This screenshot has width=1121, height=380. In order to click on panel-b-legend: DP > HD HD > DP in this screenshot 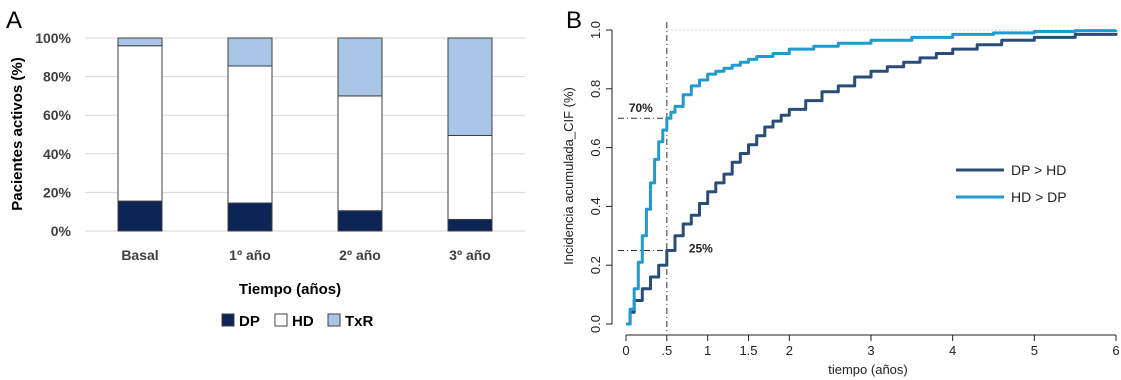, I will do `click(1011, 183)`.